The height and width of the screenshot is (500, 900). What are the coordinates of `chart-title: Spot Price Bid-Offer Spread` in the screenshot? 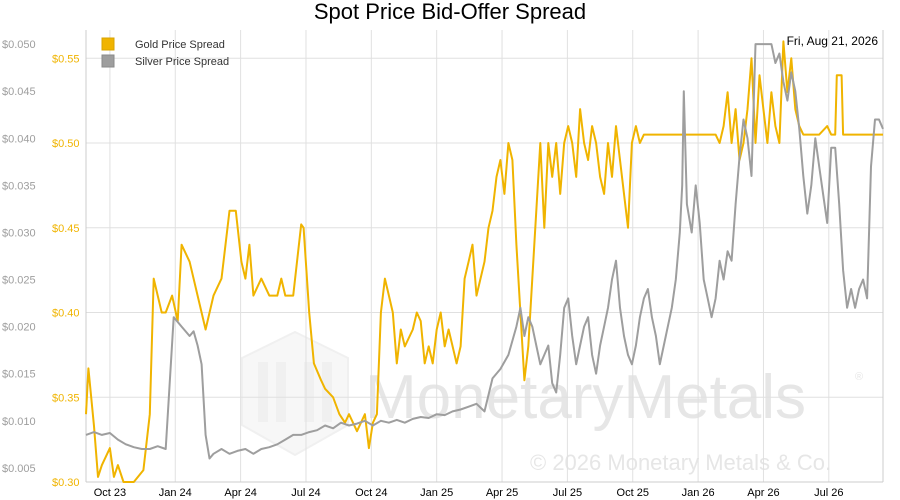 It's located at (450, 12).